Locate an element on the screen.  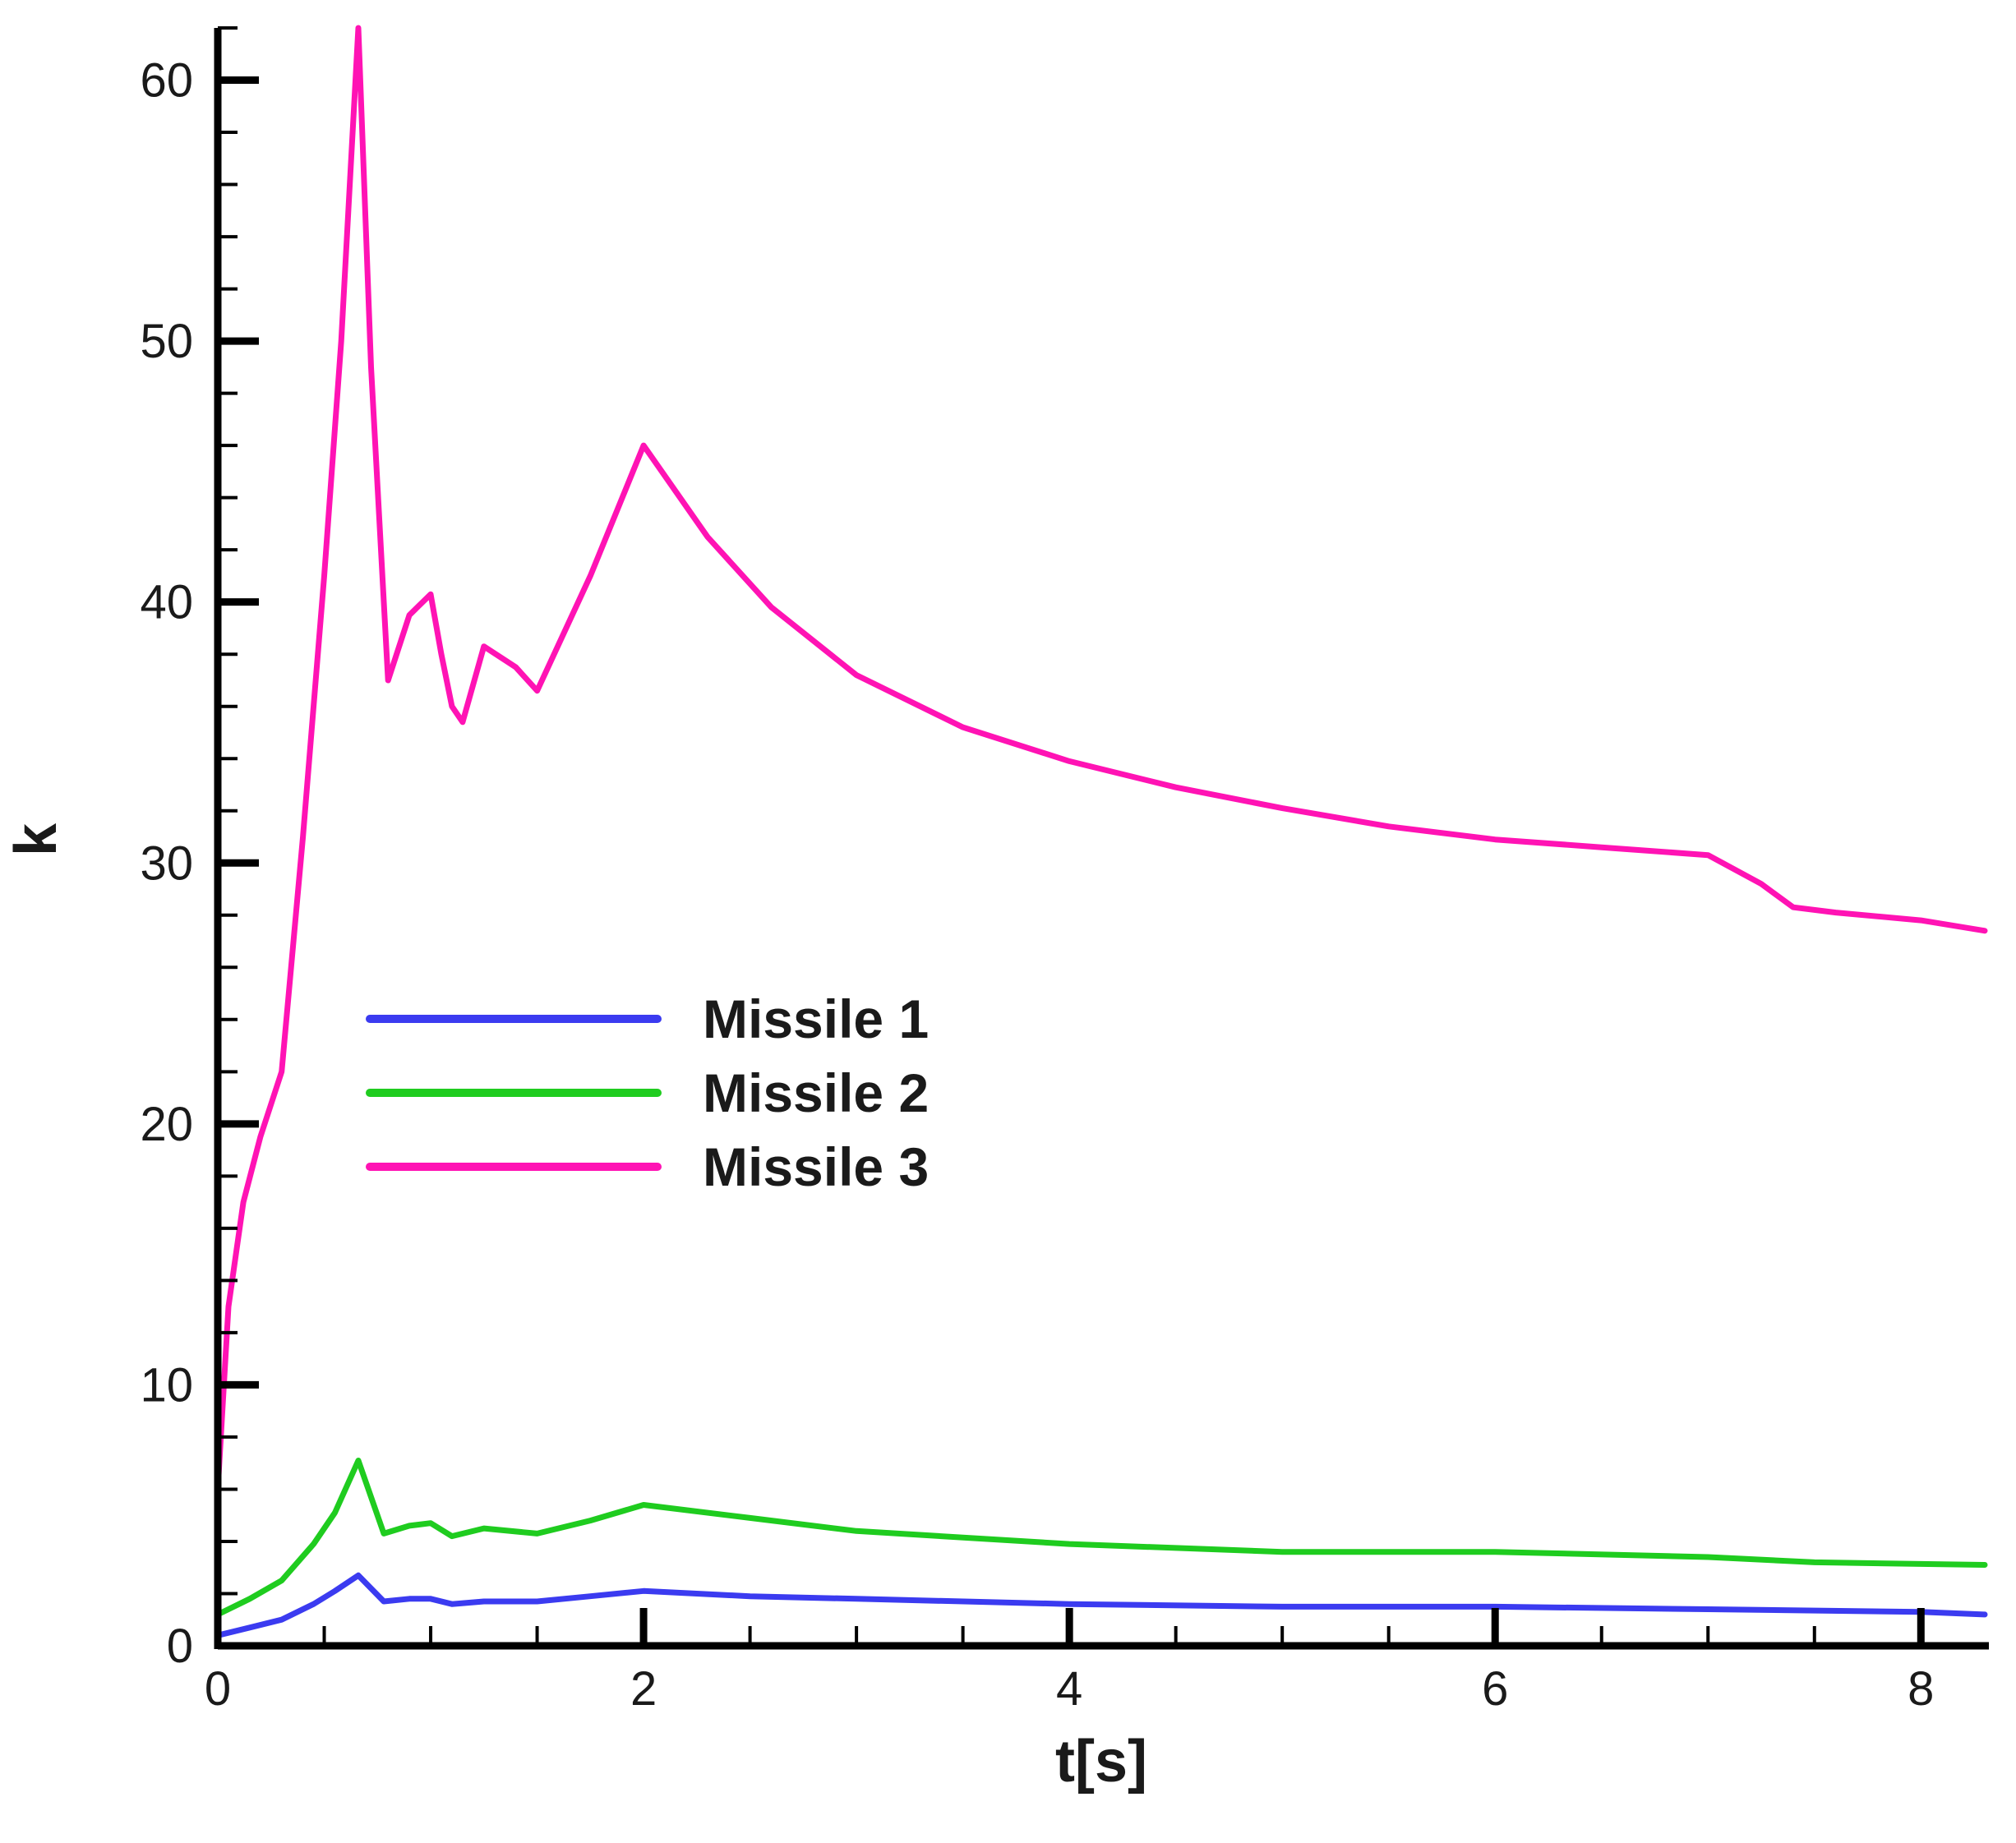
y-tick-label: 50 is located at coordinates (166, 342).